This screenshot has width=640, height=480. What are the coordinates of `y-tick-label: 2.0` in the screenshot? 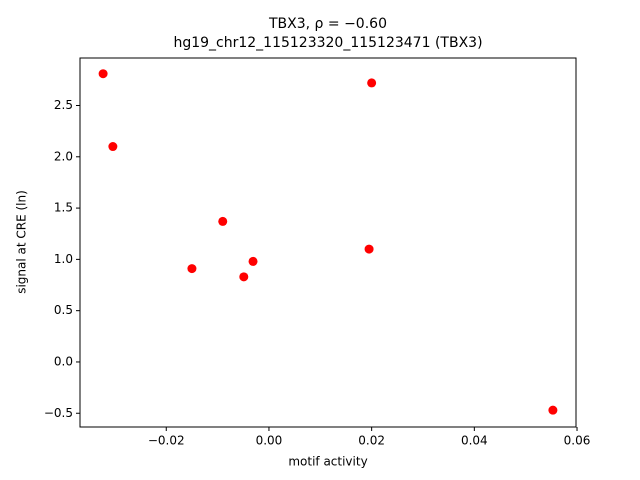 It's located at (63, 156).